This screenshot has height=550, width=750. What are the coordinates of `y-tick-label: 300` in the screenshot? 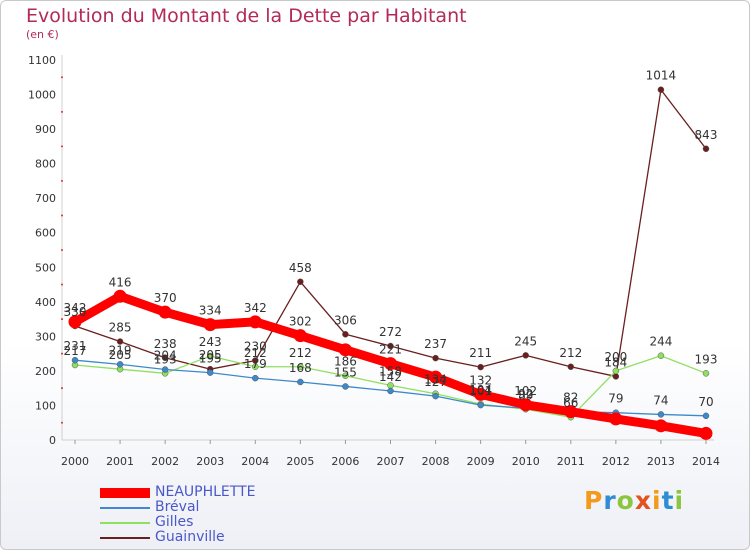 It's located at (45, 336).